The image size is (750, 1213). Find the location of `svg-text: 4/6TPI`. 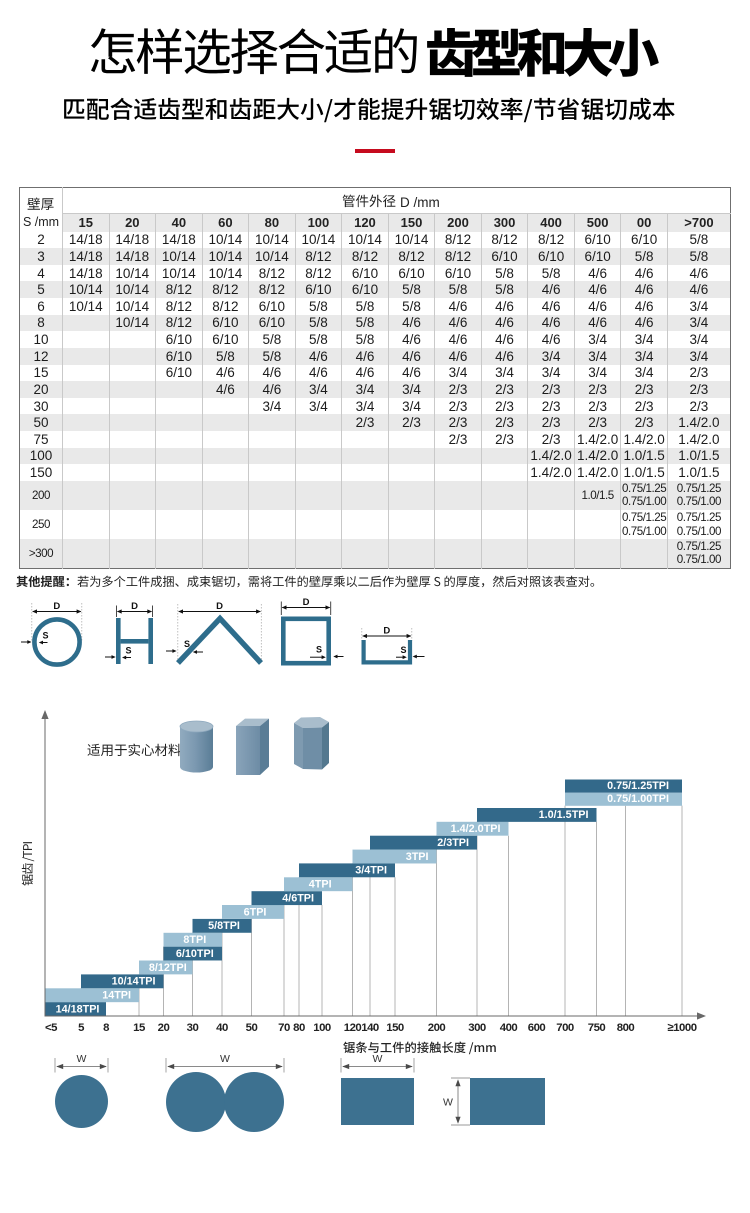

svg-text: 4/6TPI is located at coordinates (298, 898).